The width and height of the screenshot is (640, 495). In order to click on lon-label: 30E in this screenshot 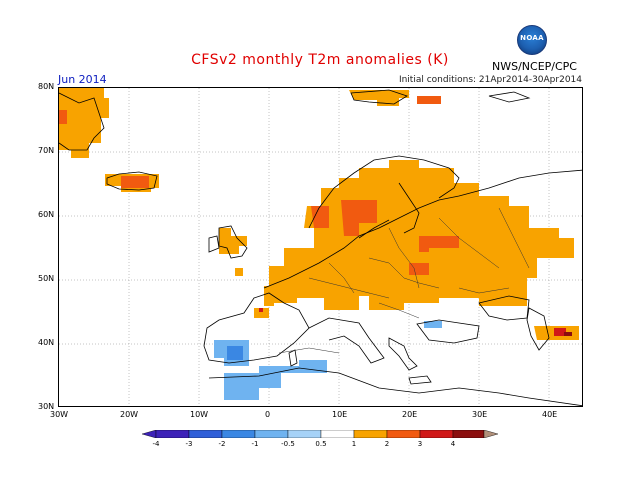, I will do `click(480, 414)`.